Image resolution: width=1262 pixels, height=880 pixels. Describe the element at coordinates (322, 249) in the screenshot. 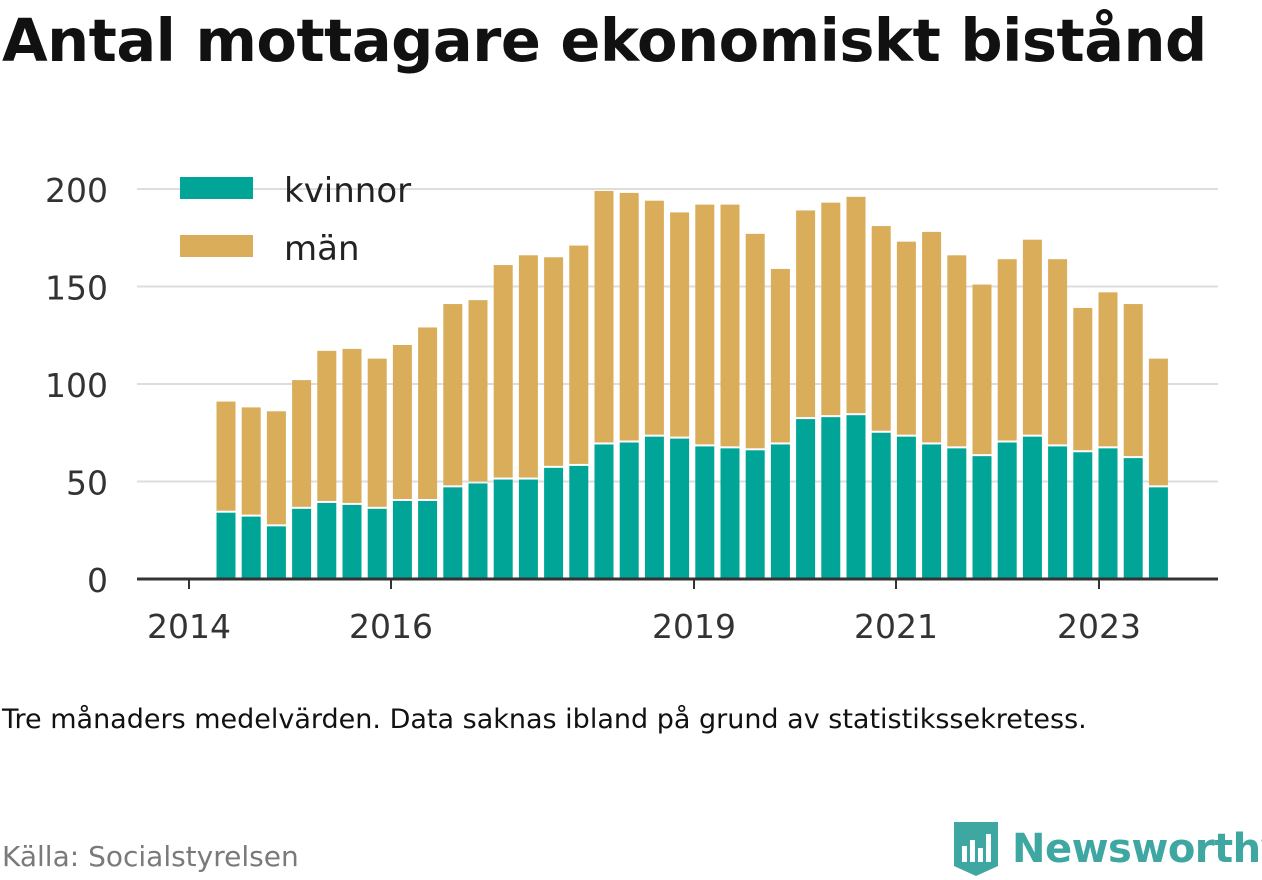

I see `legend-label-man: män` at that location.